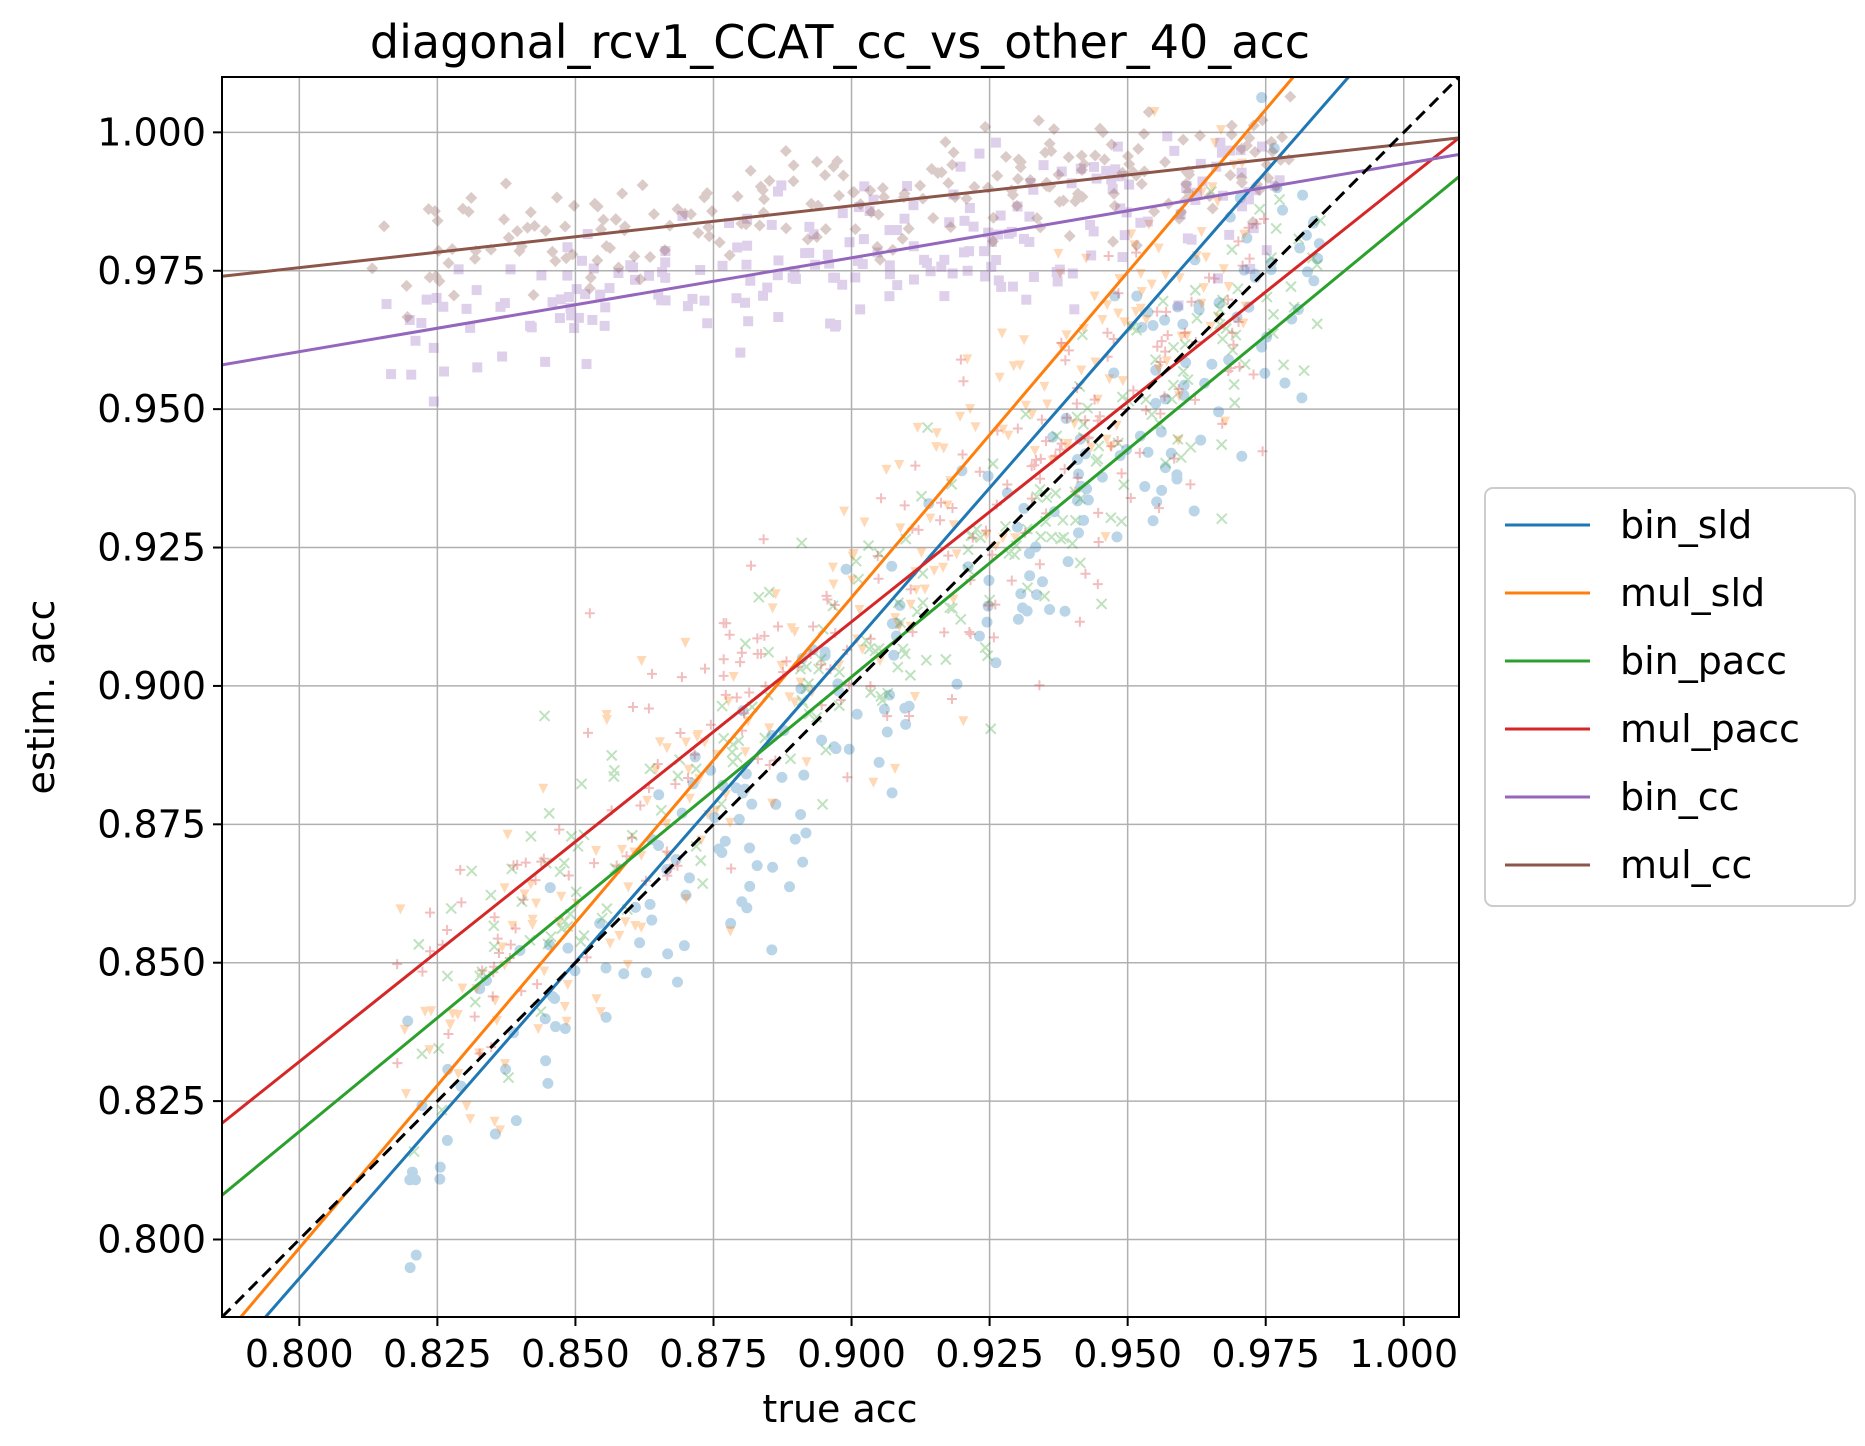 This screenshot has height=1446, width=1865. Describe the element at coordinates (575, 1354) in the screenshot. I see `x-tick-label: 0.850` at that location.